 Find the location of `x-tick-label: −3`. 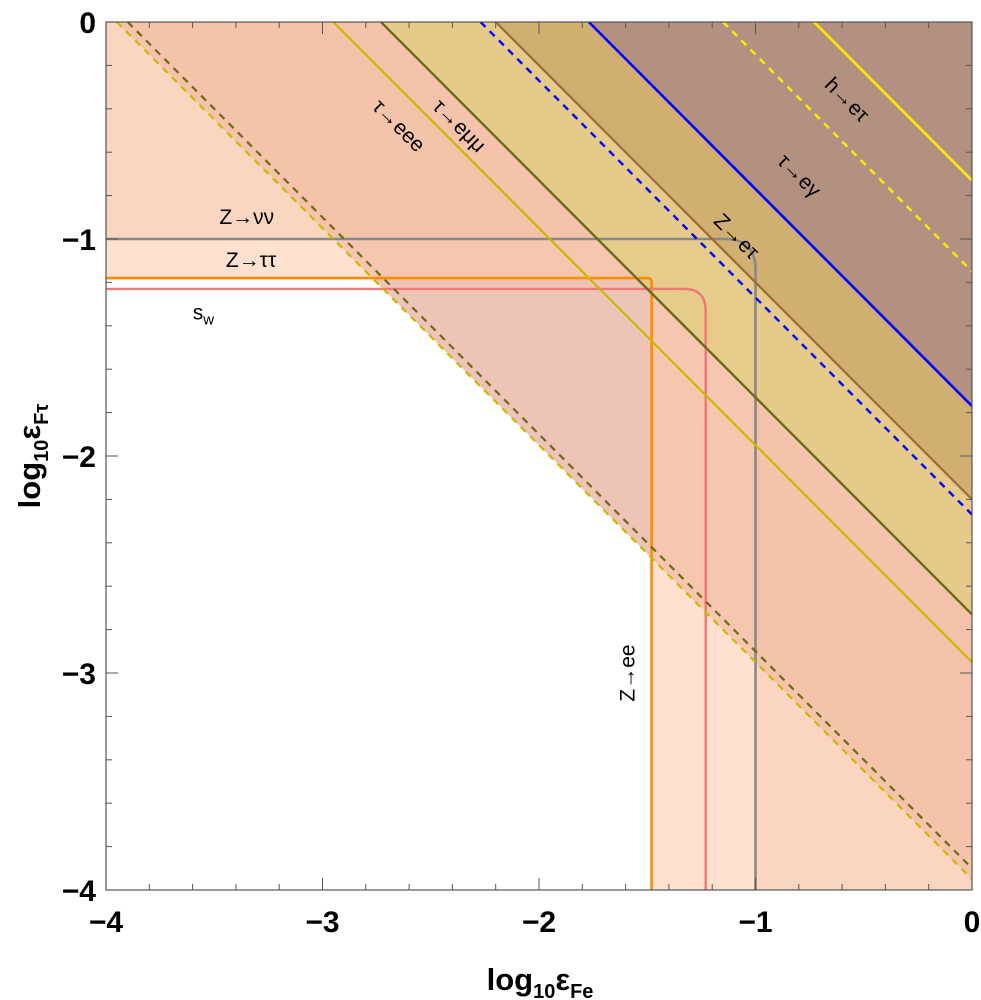

x-tick-label: −3 is located at coordinates (322, 922).